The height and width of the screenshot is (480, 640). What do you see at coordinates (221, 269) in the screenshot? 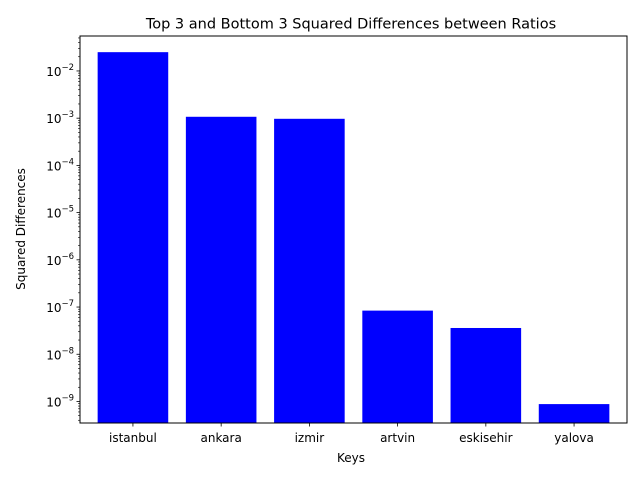
I see `bar-ankara` at bounding box center [221, 269].